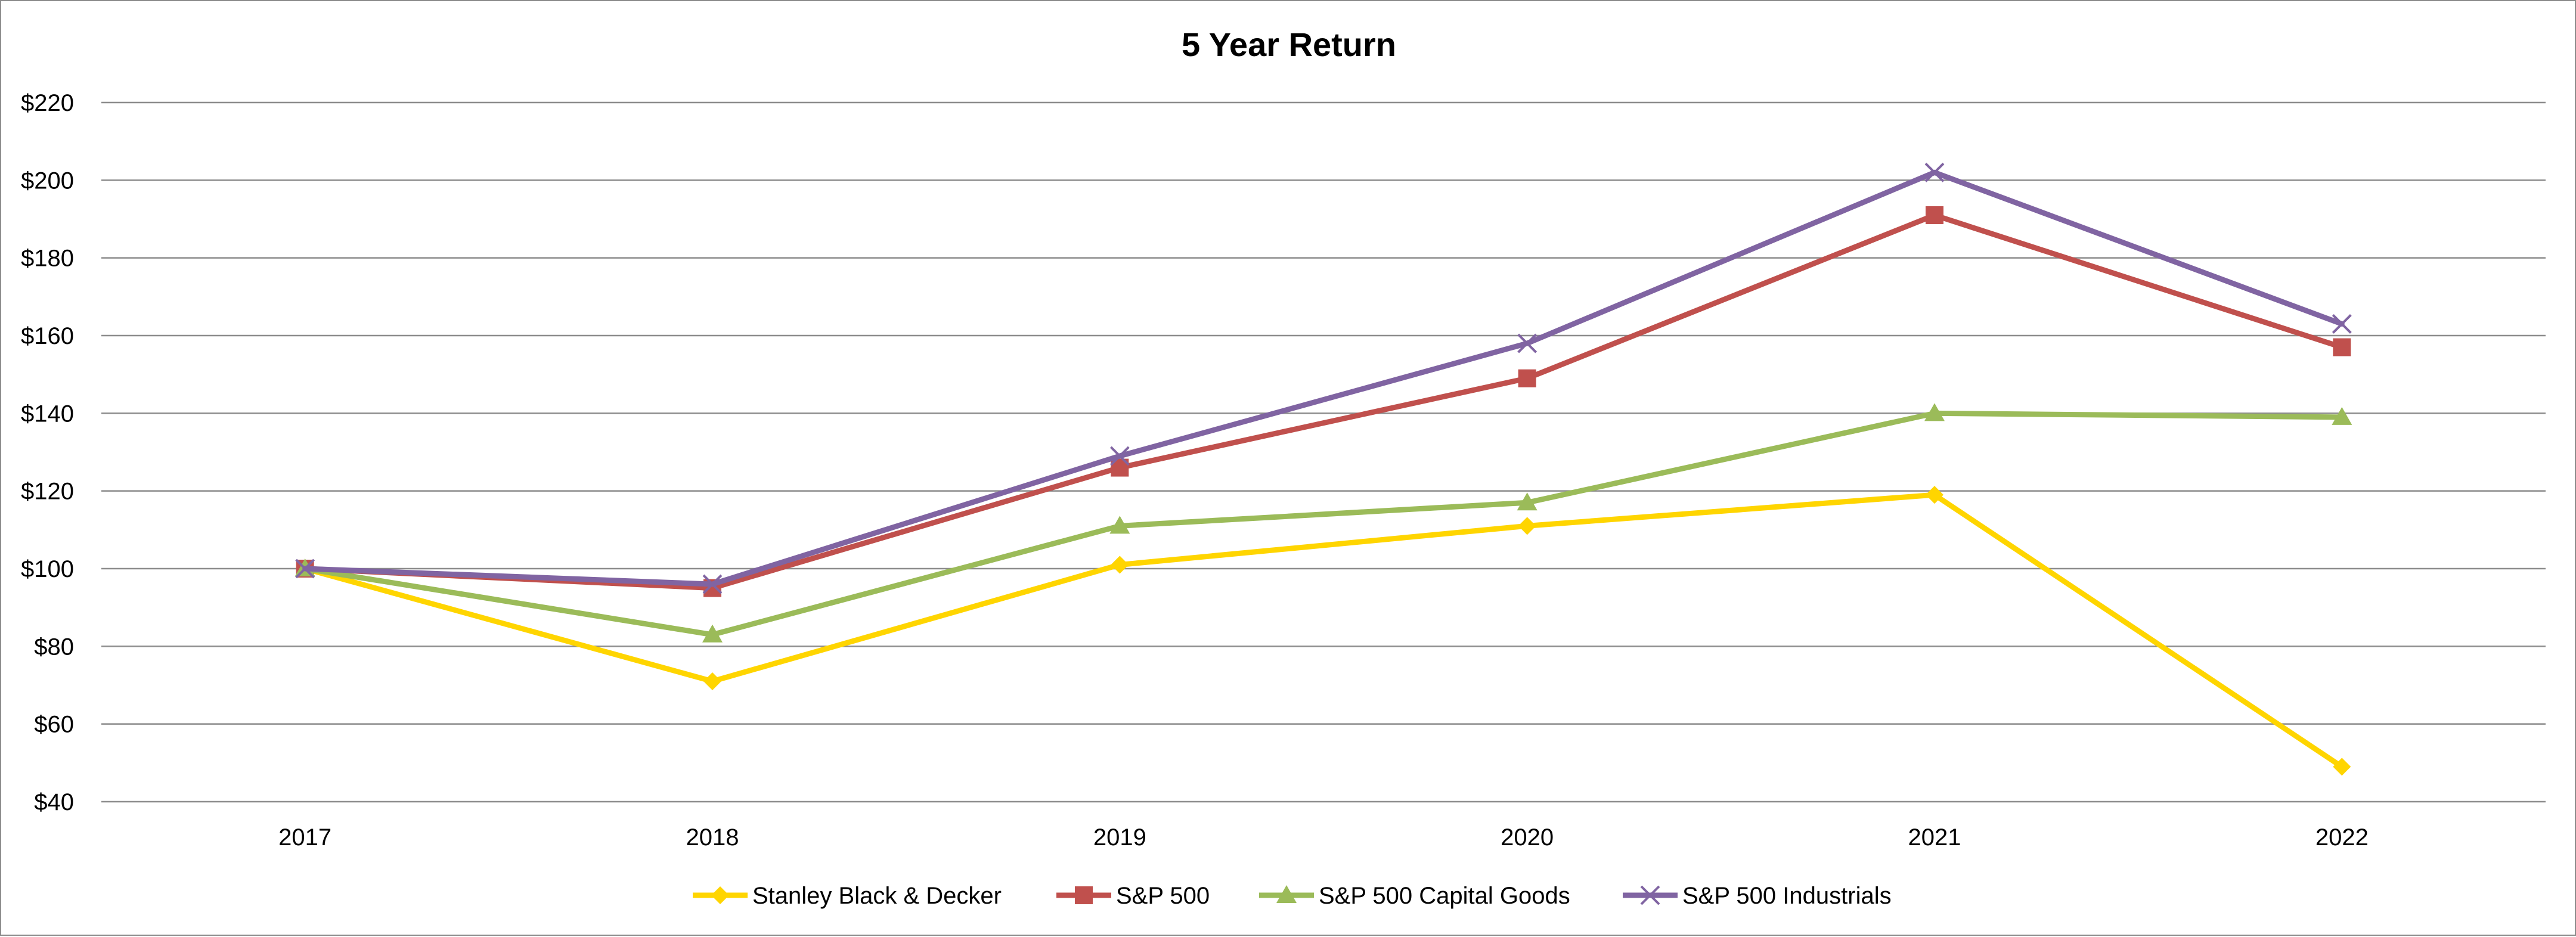 The width and height of the screenshot is (2576, 937). What do you see at coordinates (304, 837) in the screenshot?
I see `x-tick-label: 2017` at bounding box center [304, 837].